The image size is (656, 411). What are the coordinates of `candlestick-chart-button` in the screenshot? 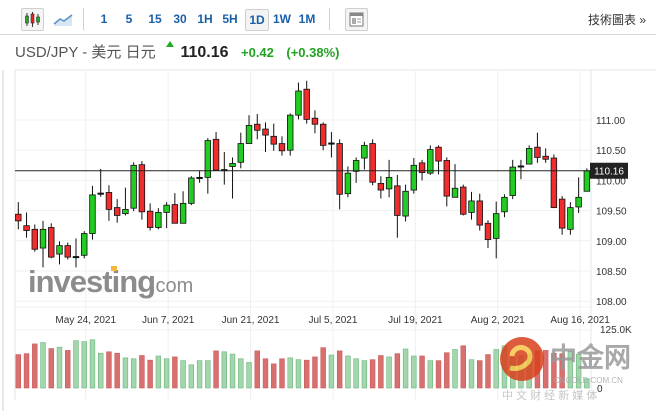 It's located at (32, 19).